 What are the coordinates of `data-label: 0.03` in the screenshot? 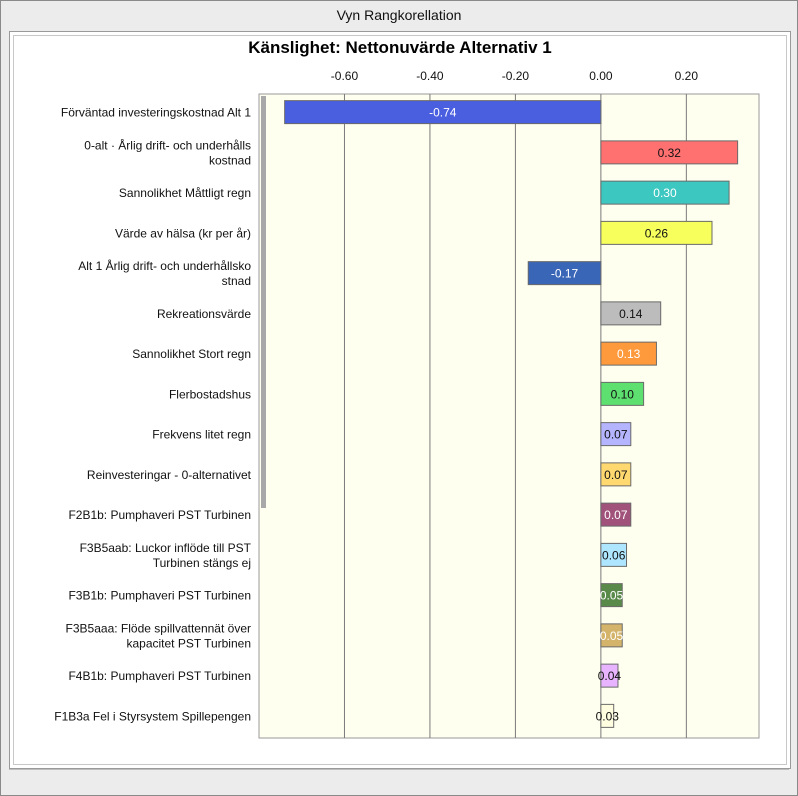 It's located at (608, 716).